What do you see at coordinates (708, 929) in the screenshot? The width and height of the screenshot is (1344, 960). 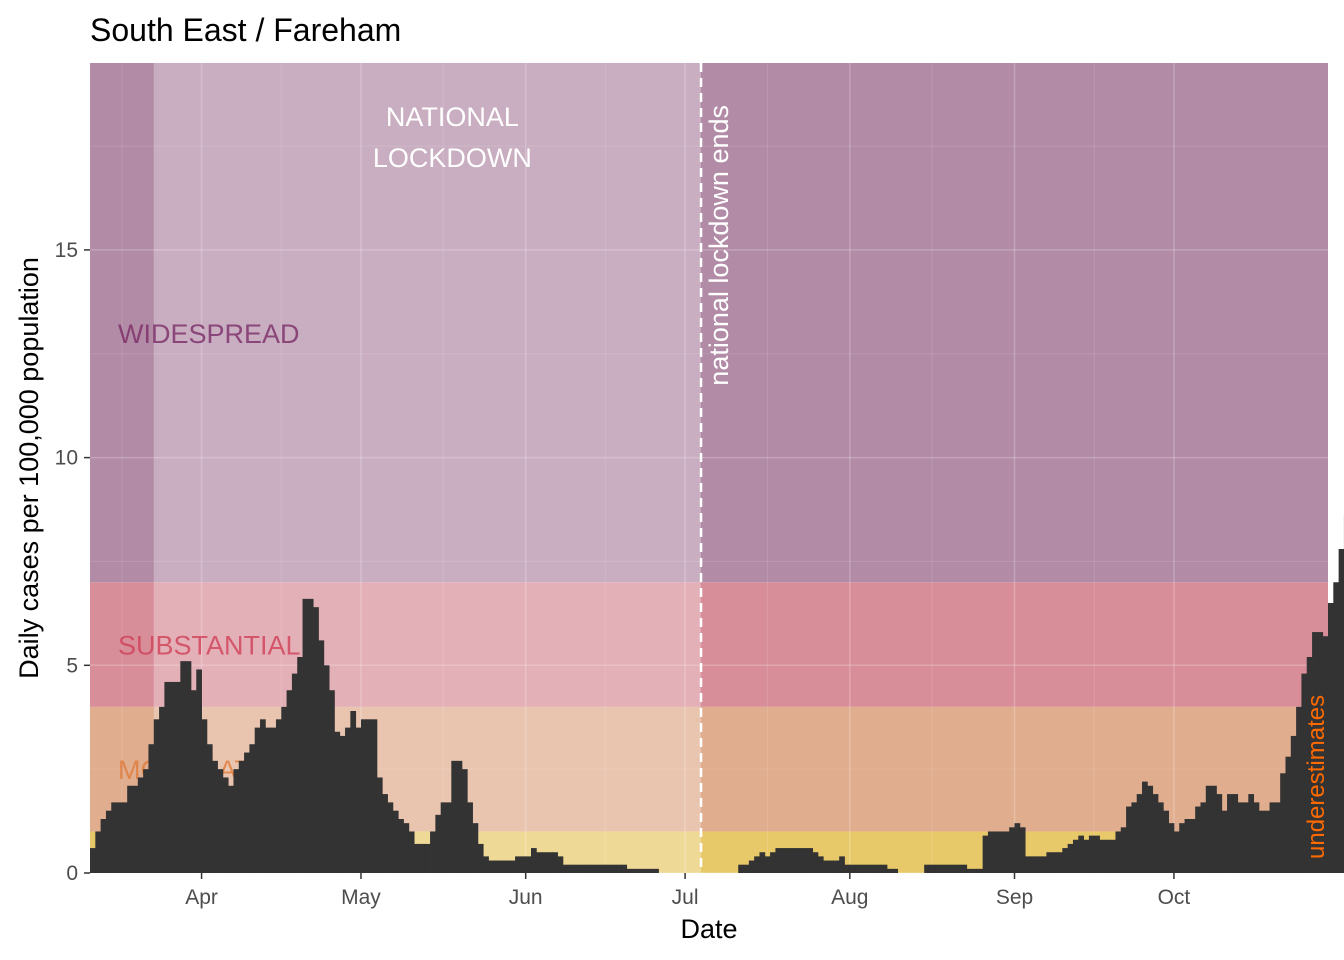 I see `x-axis-title: Date` at bounding box center [708, 929].